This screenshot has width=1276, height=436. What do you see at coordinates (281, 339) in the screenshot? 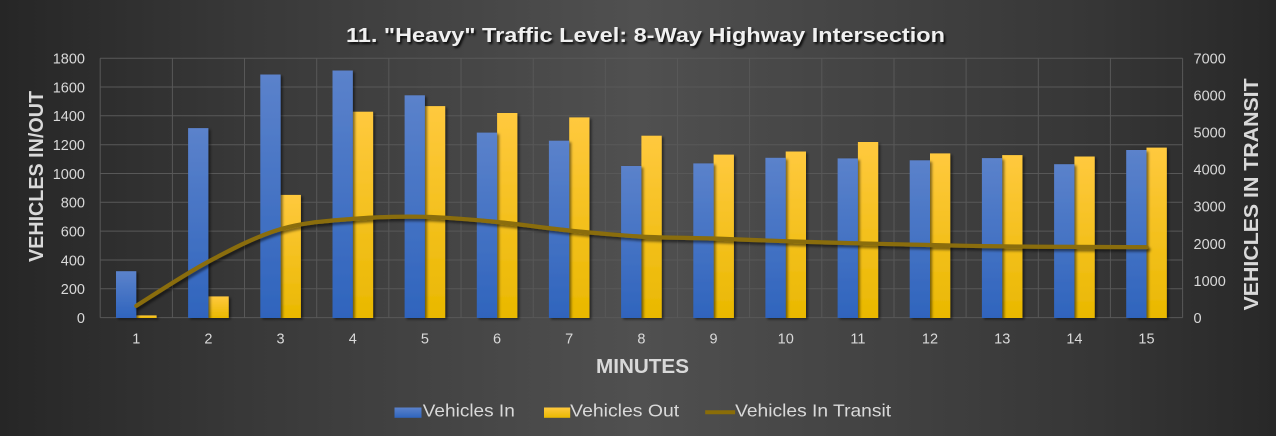
I see `svg-text: 3` at bounding box center [281, 339].